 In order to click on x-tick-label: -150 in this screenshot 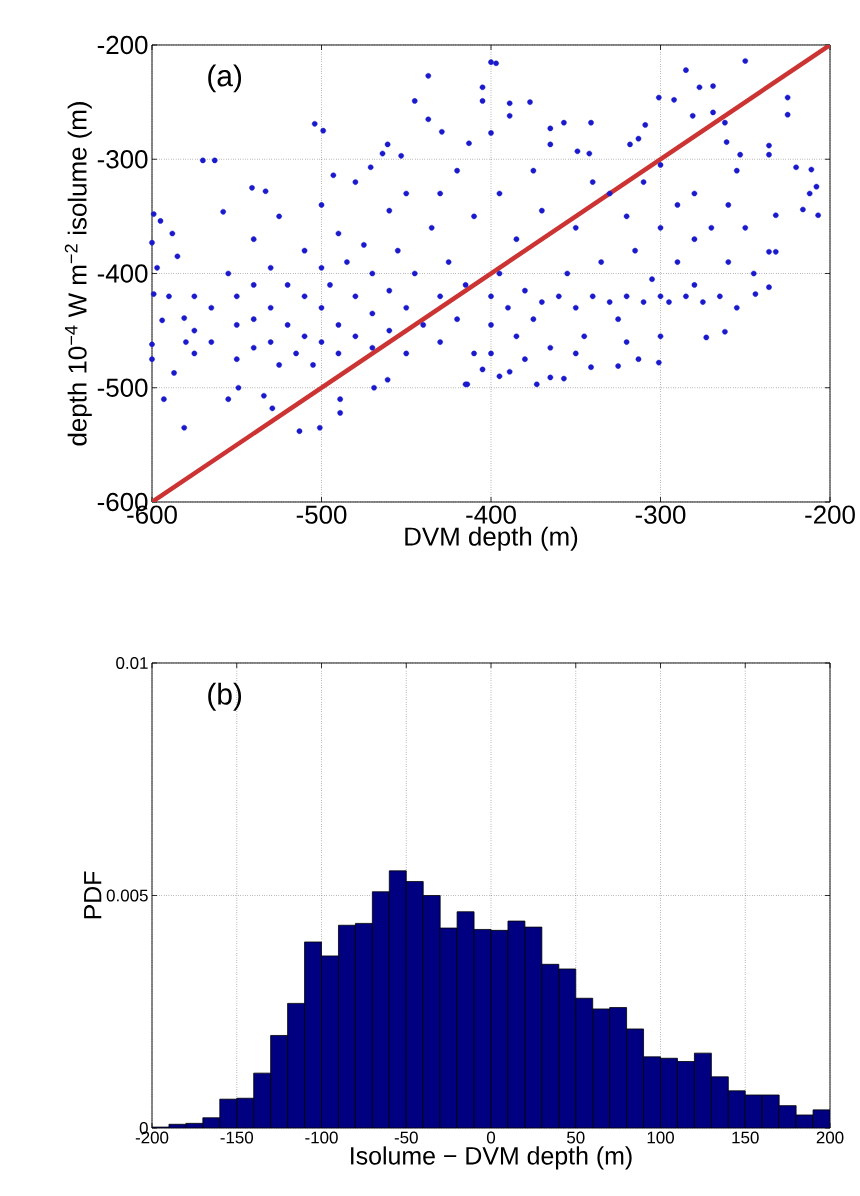, I will do `click(237, 1137)`.